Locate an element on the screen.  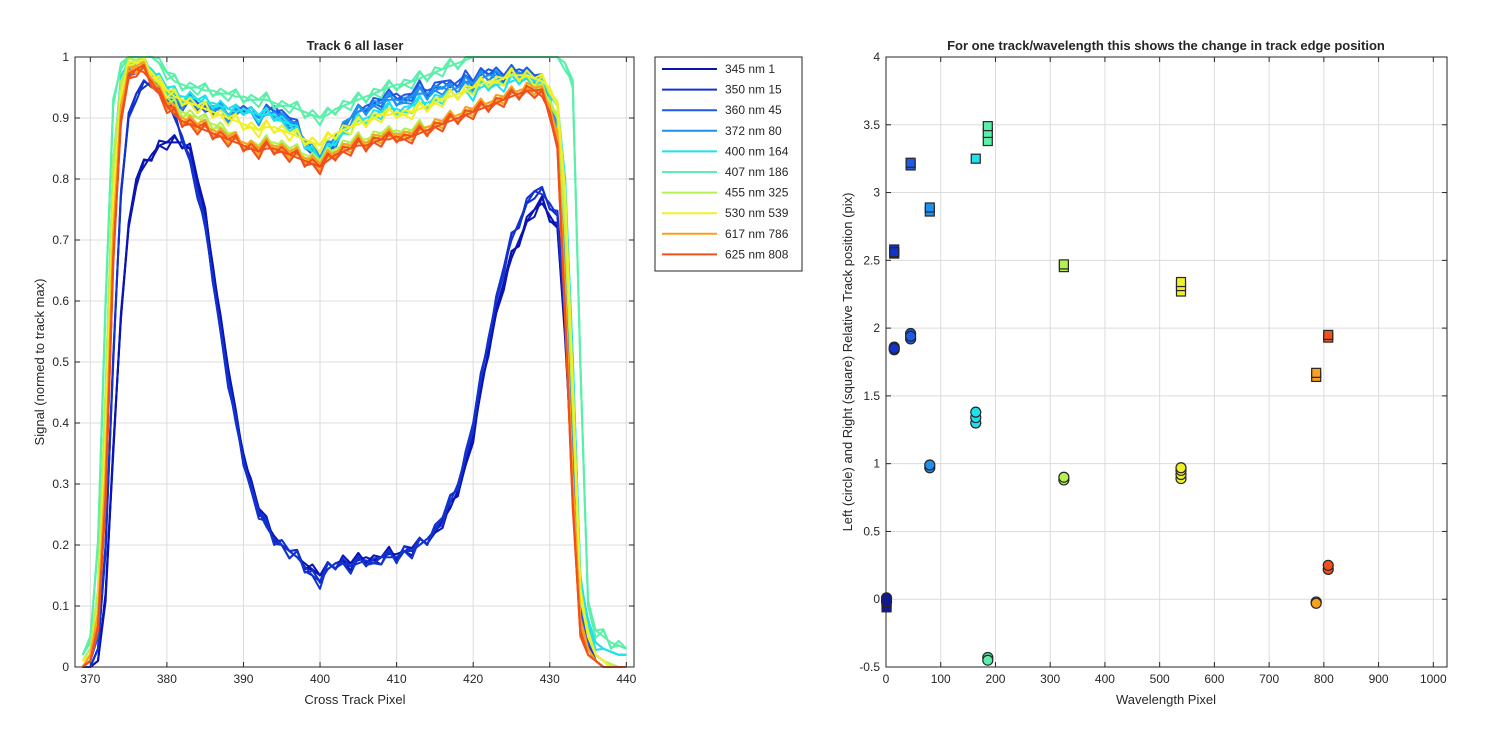
right-x-tick-label: 300 is located at coordinates (1050, 679).